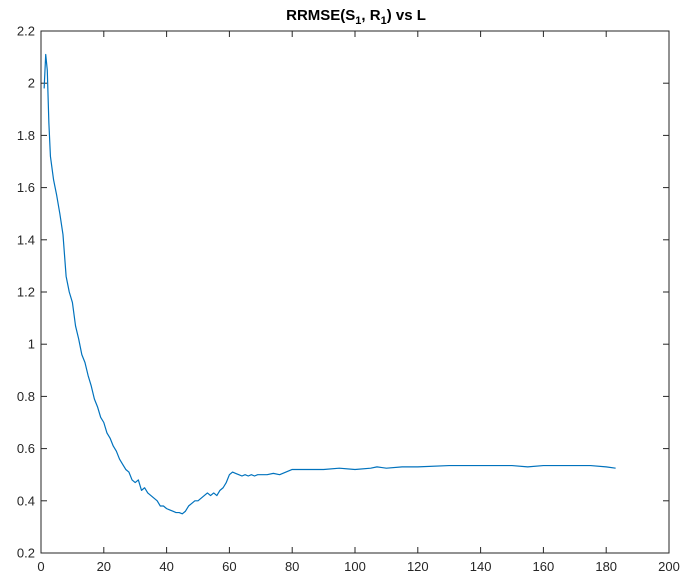 The height and width of the screenshot is (580, 692). Describe the element at coordinates (370, 15) in the screenshot. I see `title-mid: , R` at that location.